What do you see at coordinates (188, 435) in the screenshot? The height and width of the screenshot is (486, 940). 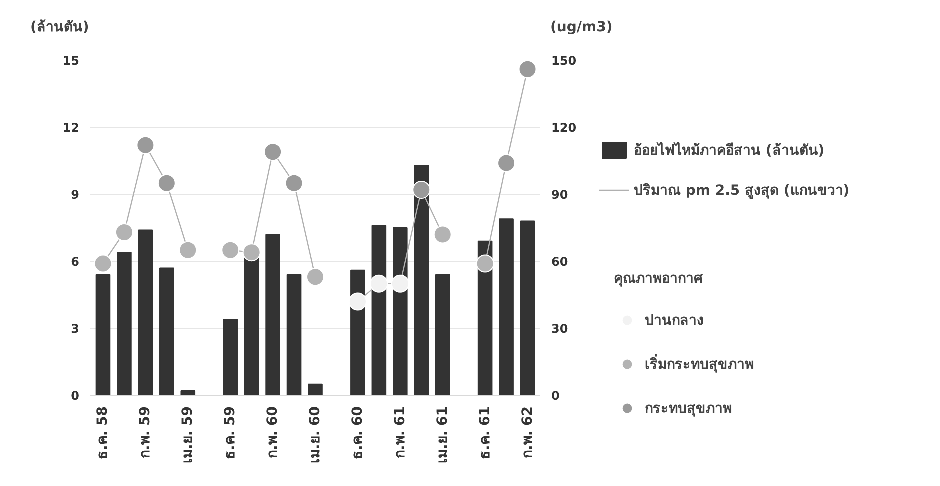 I see `x-tick-label: เม.ย. 59` at bounding box center [188, 435].